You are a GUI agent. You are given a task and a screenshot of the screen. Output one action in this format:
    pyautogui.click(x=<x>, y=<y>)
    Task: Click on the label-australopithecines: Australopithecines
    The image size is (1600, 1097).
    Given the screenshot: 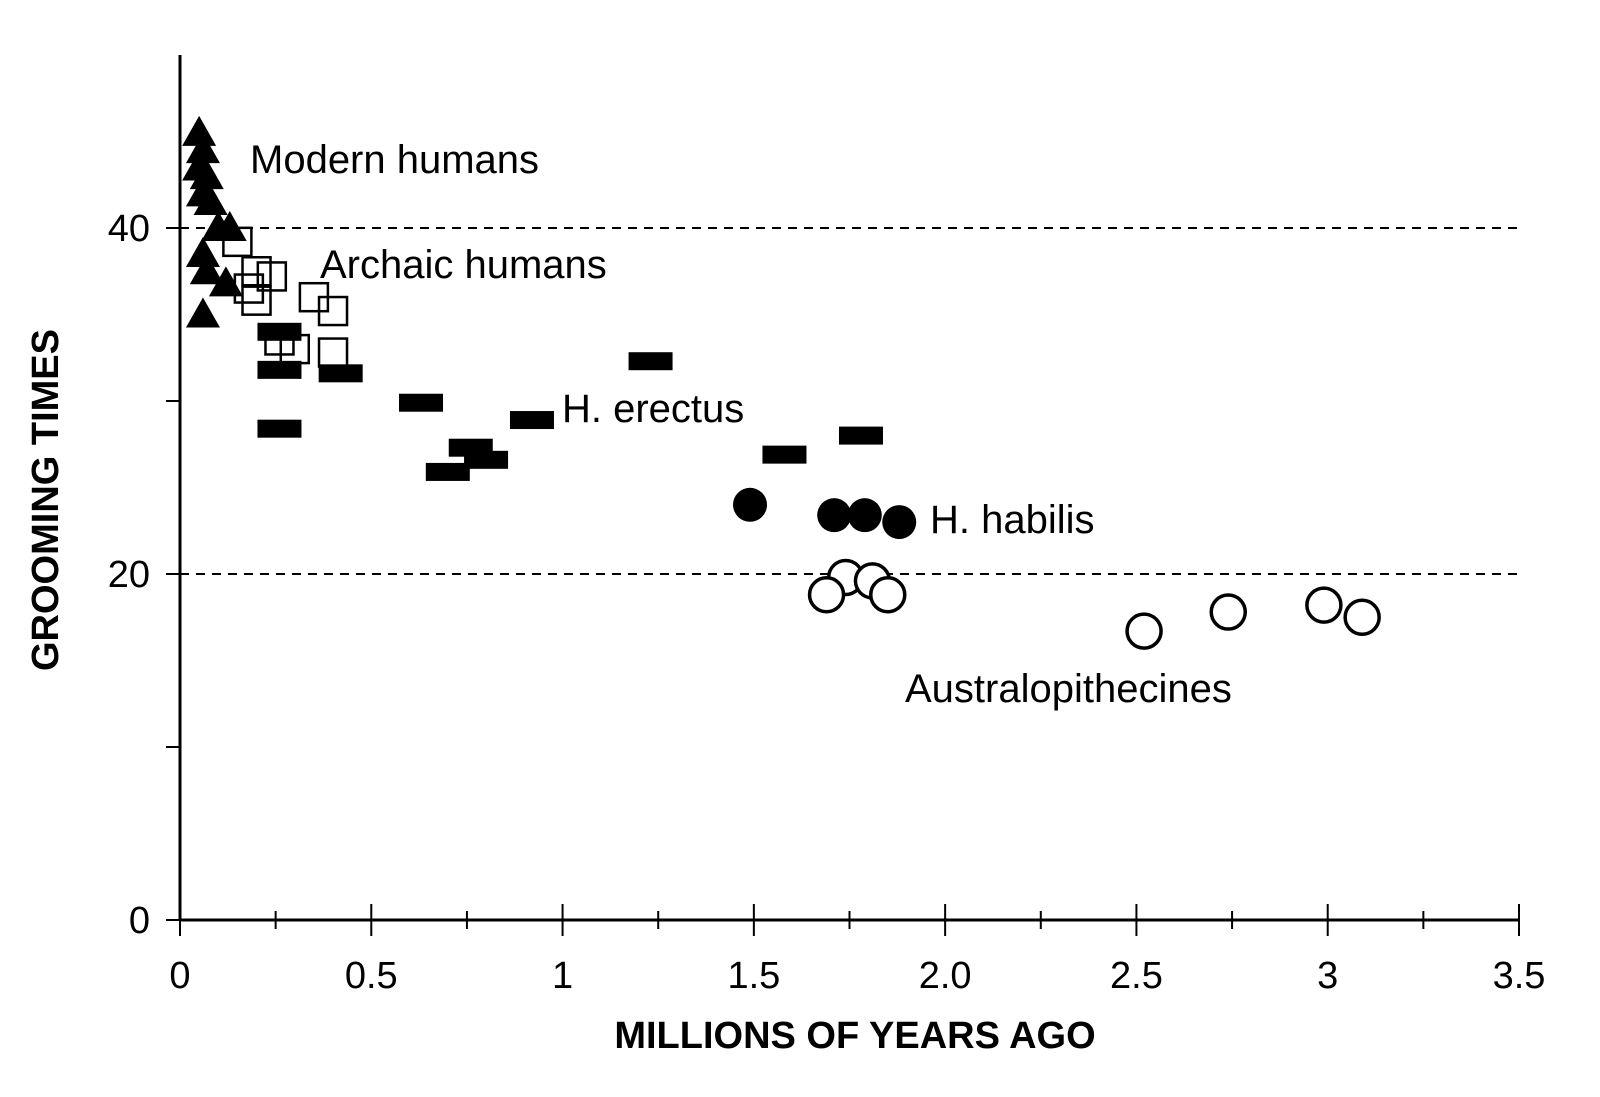 What is the action you would take?
    pyautogui.click(x=1068, y=689)
    